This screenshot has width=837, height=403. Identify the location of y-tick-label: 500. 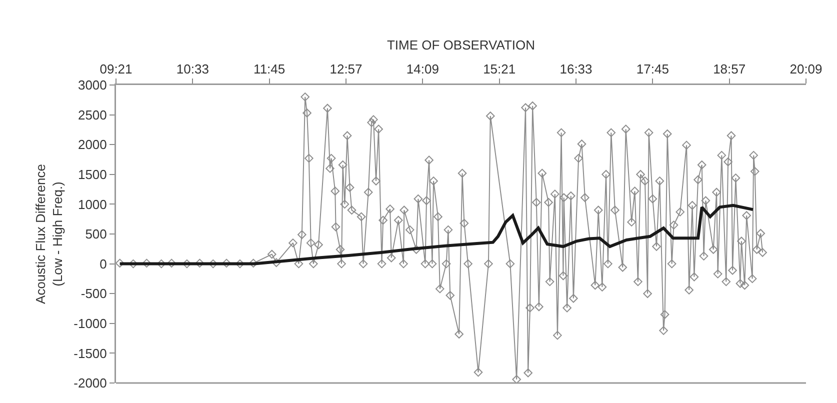
(96, 234).